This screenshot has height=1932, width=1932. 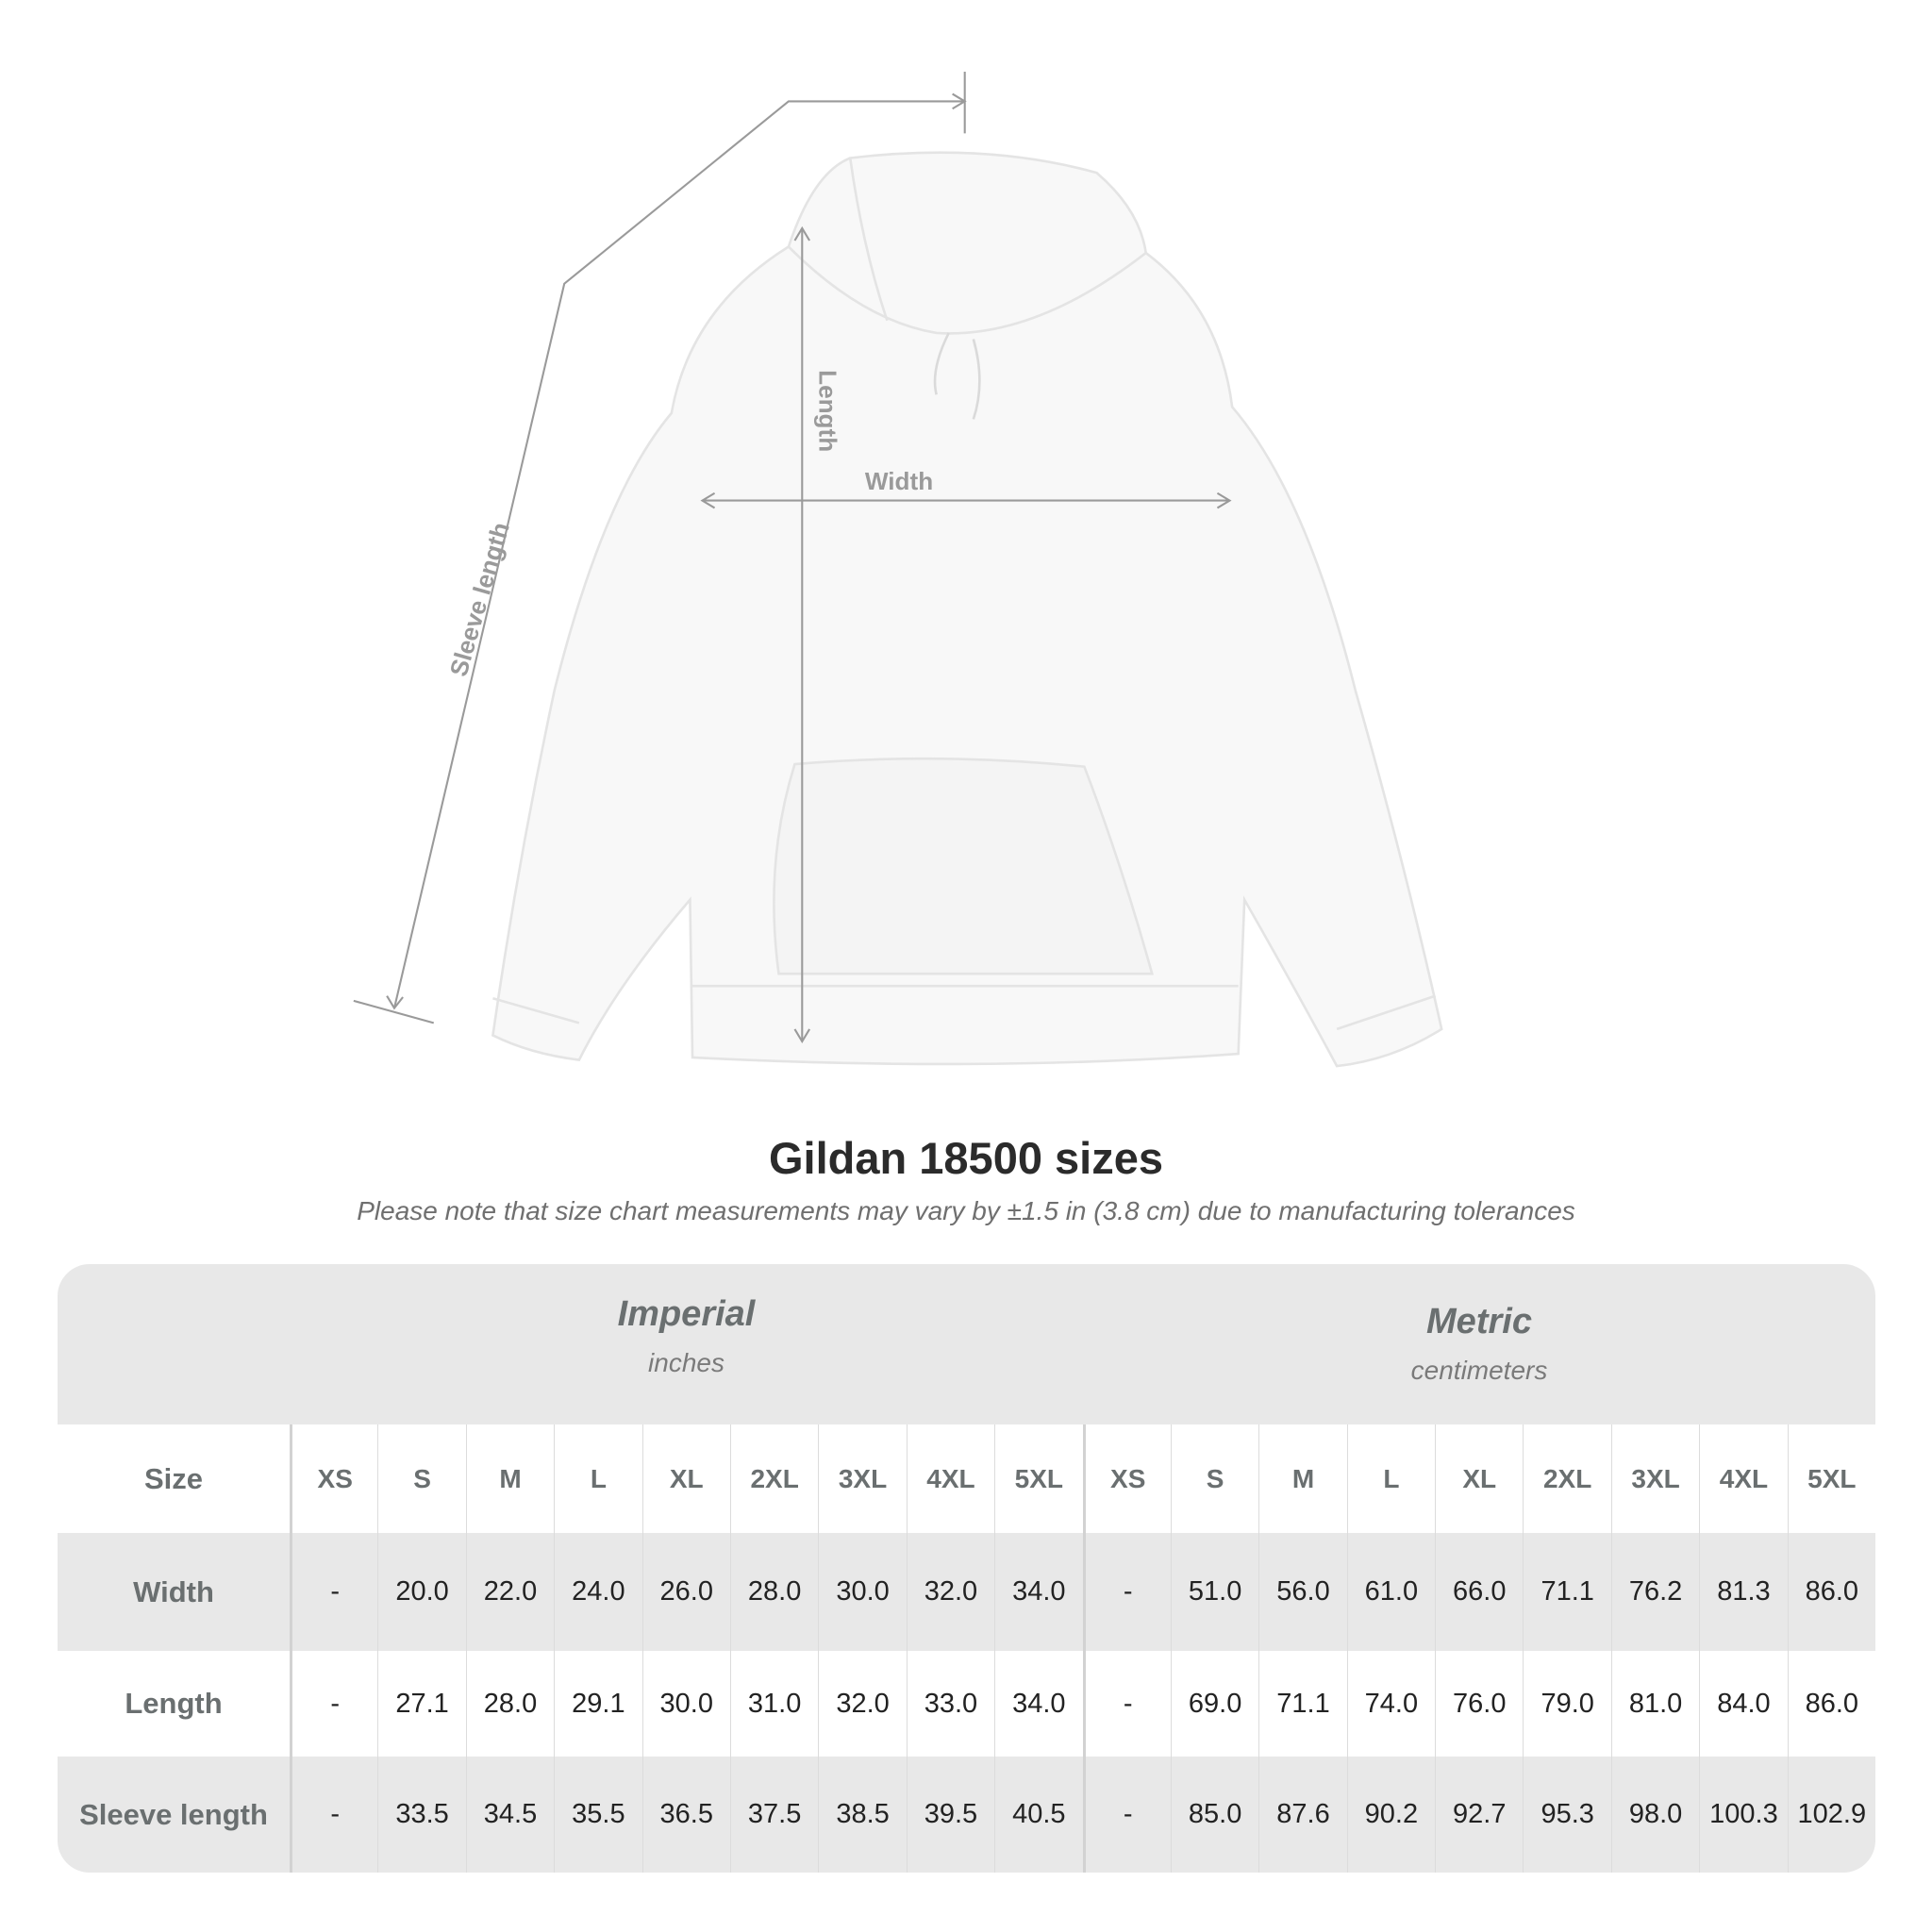 What do you see at coordinates (1038, 1815) in the screenshot?
I see `table-cell: 40.5` at bounding box center [1038, 1815].